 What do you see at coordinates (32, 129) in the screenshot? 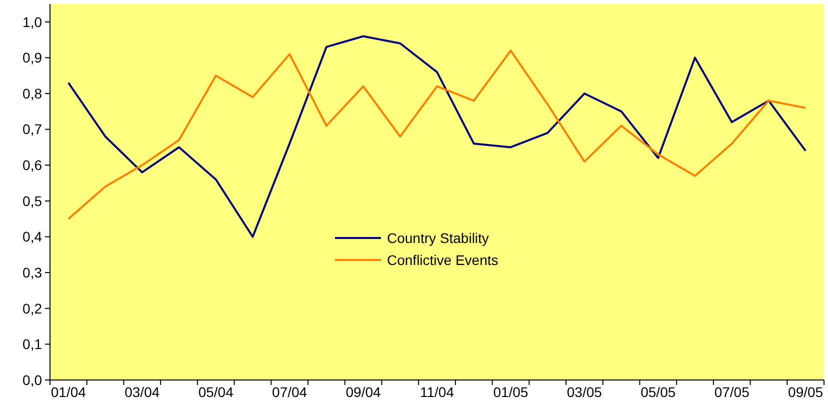
I see `y-tick-label: 0,7` at bounding box center [32, 129].